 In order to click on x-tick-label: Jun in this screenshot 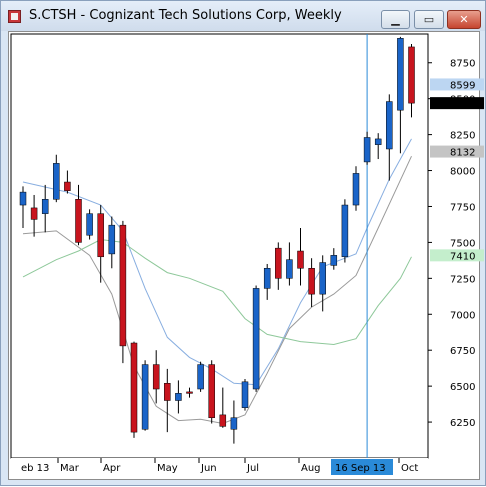, I will do `click(208, 468)`.